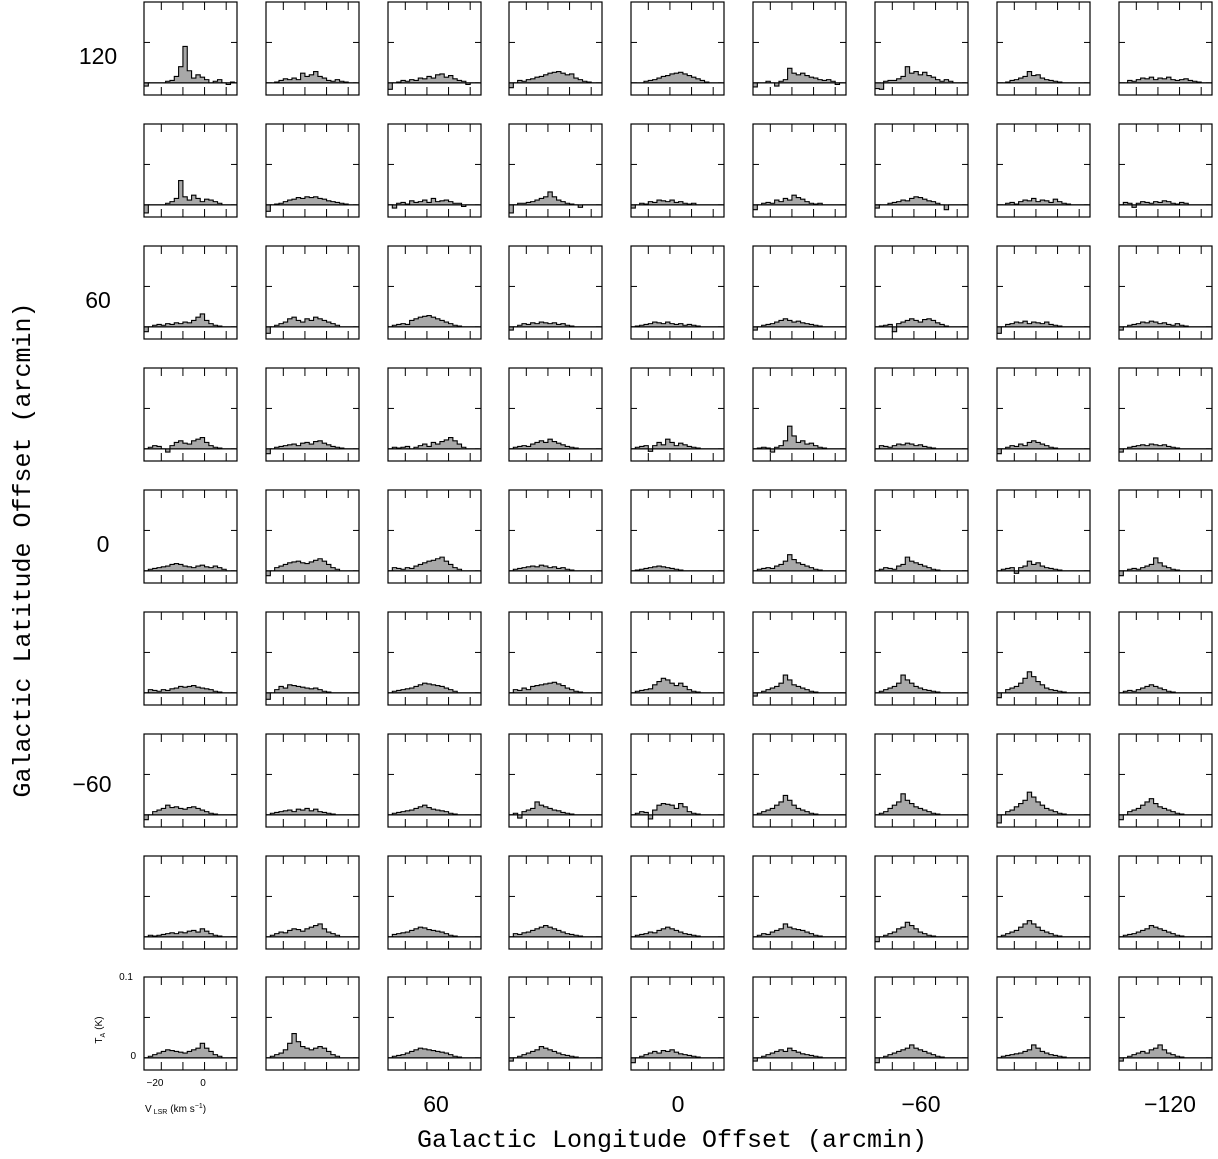  I want to click on x-tick-label: −120, so click(1170, 1104).